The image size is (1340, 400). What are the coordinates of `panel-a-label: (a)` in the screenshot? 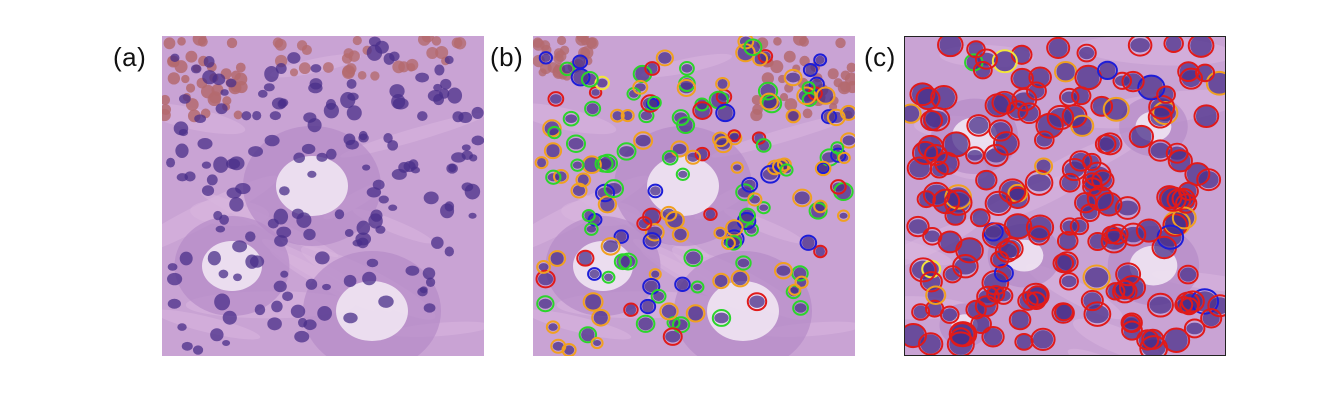 It's located at (130, 57).